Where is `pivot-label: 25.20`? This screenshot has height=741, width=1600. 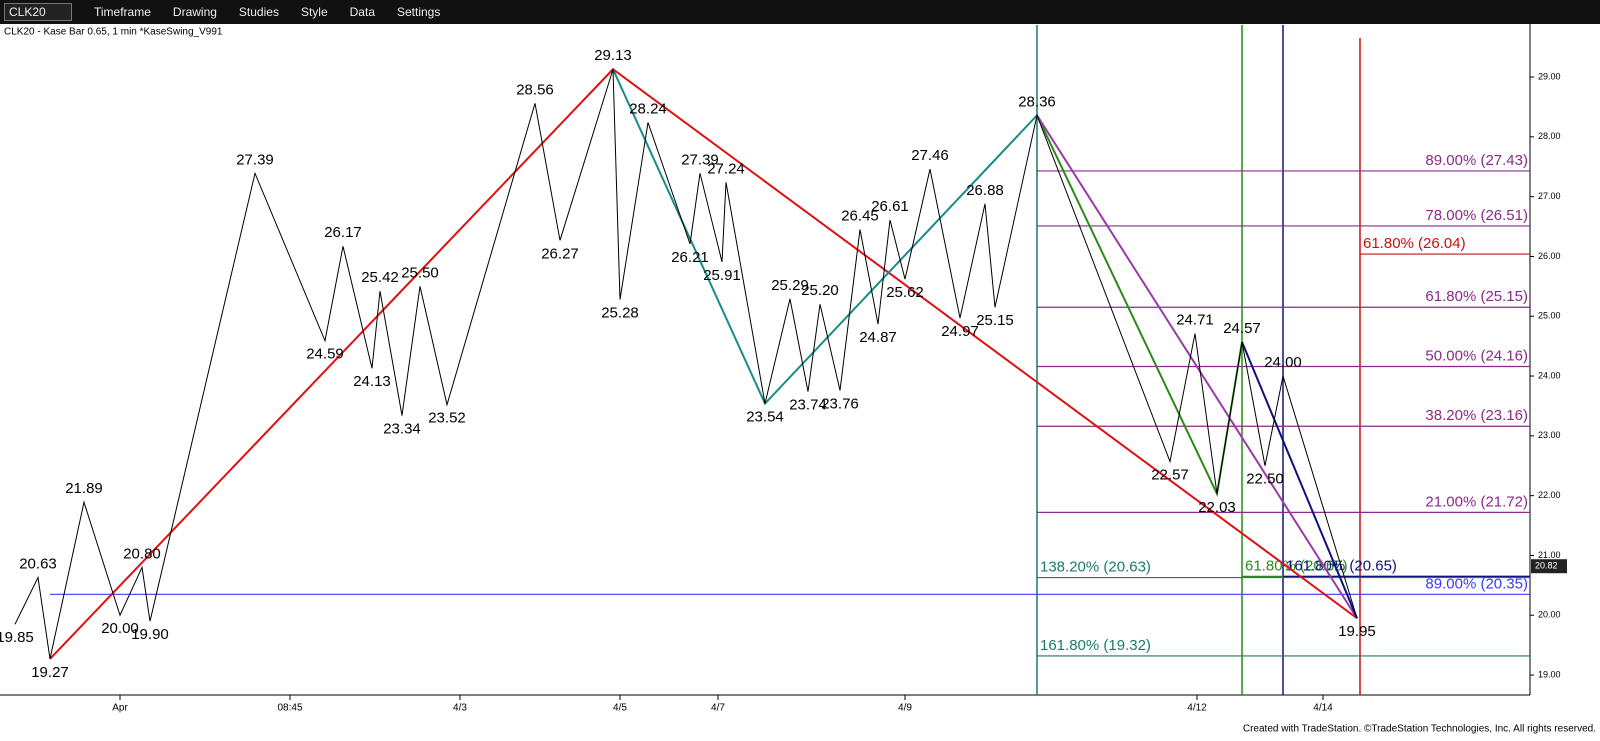
pivot-label: 25.20 is located at coordinates (820, 290).